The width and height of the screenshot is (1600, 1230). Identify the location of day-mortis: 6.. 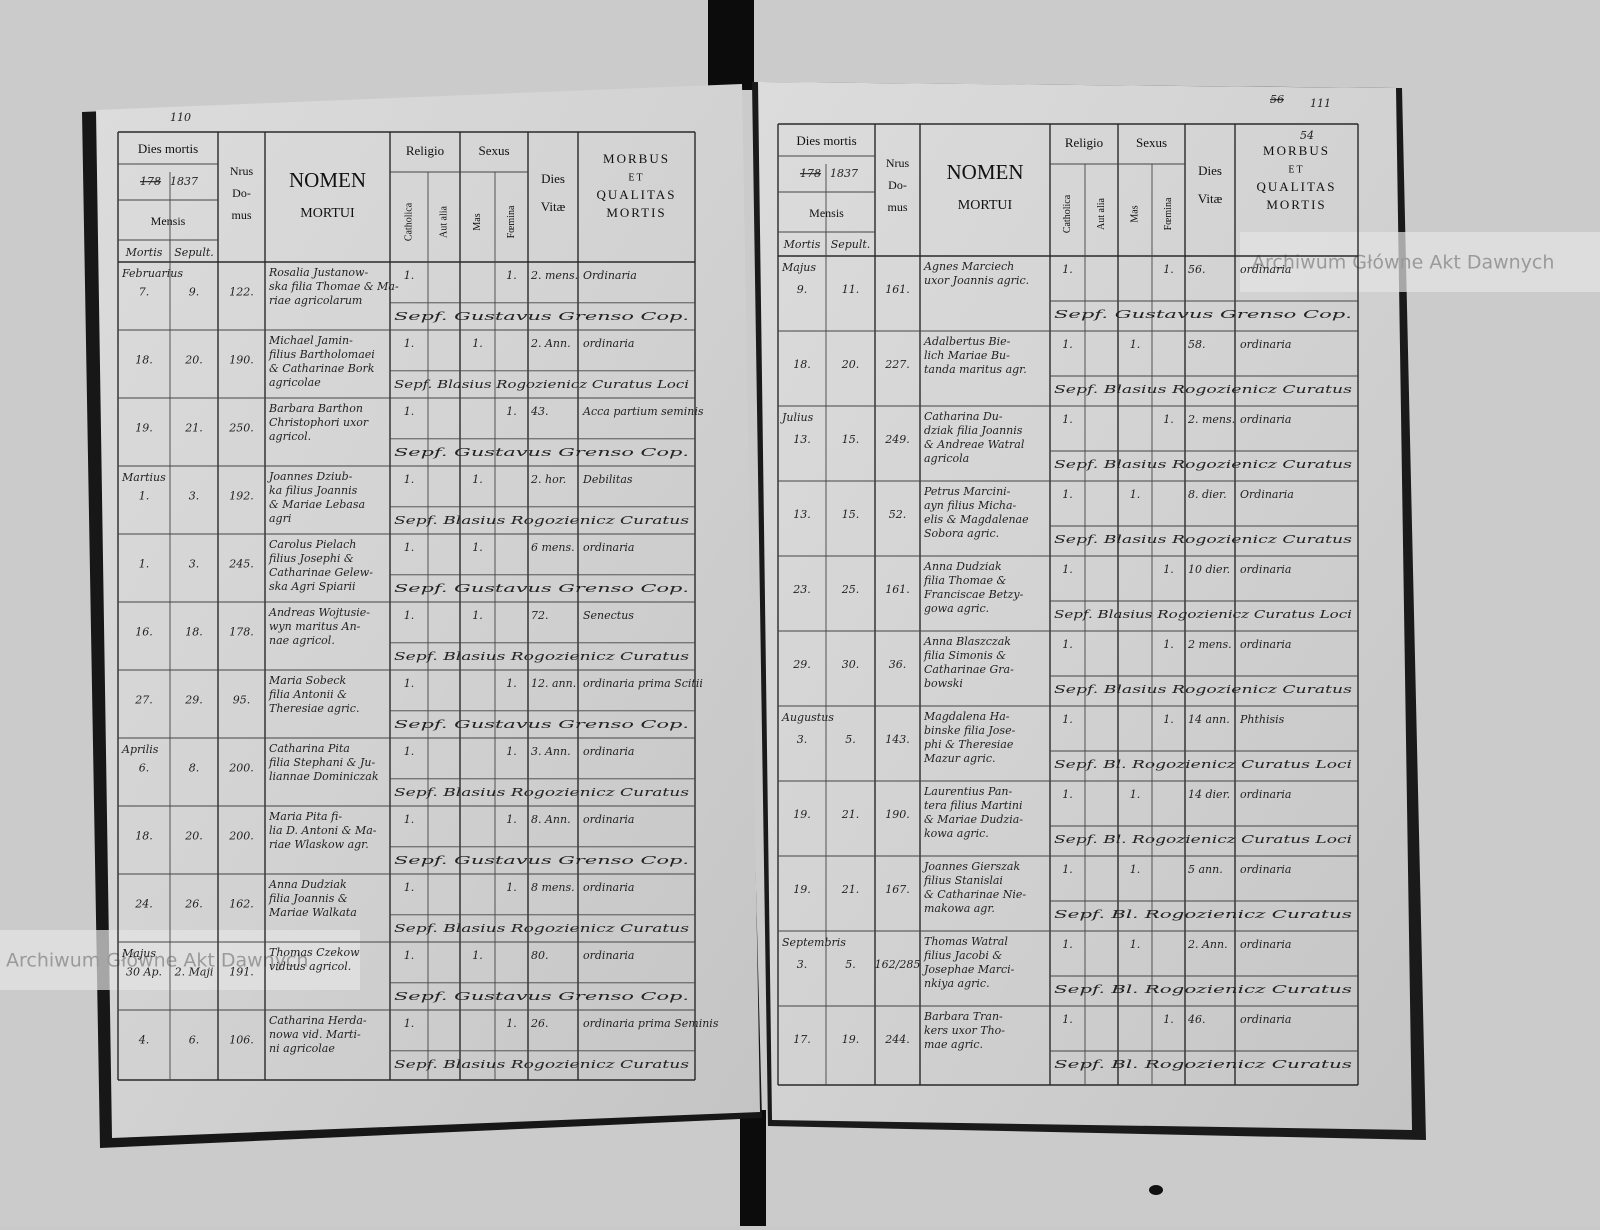
(144, 768).